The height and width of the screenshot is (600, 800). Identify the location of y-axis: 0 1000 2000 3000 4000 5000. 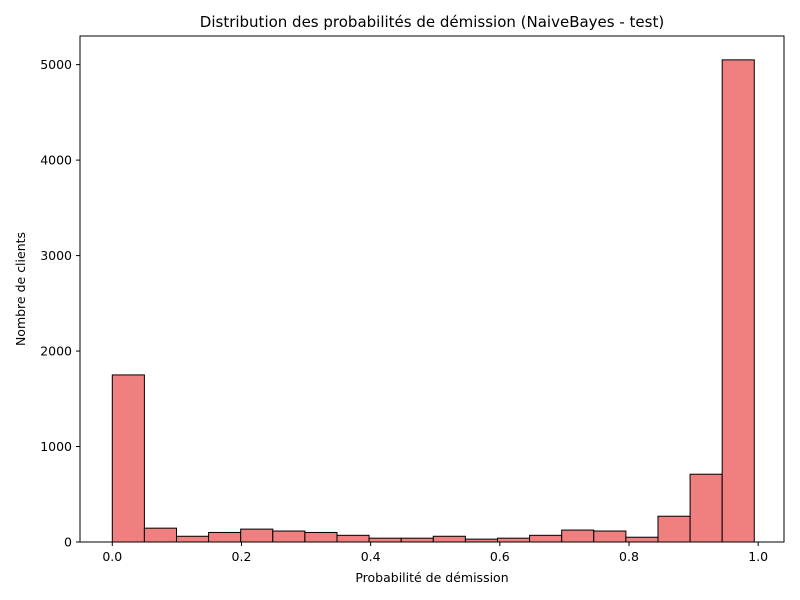
(60, 303).